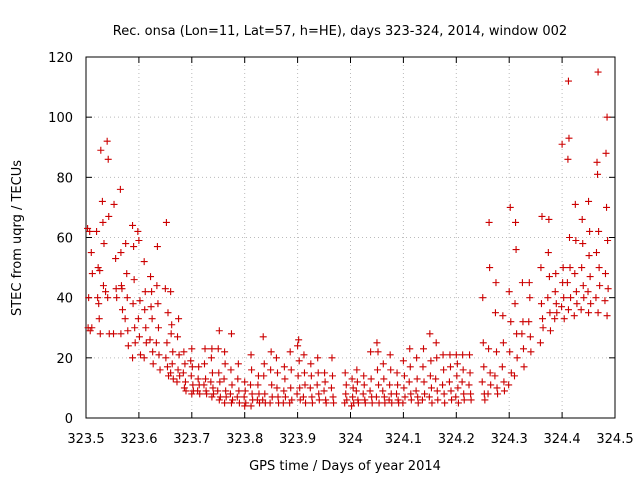 The image size is (640, 480). What do you see at coordinates (64, 299) in the screenshot?
I see `y-tick-label: 40` at bounding box center [64, 299].